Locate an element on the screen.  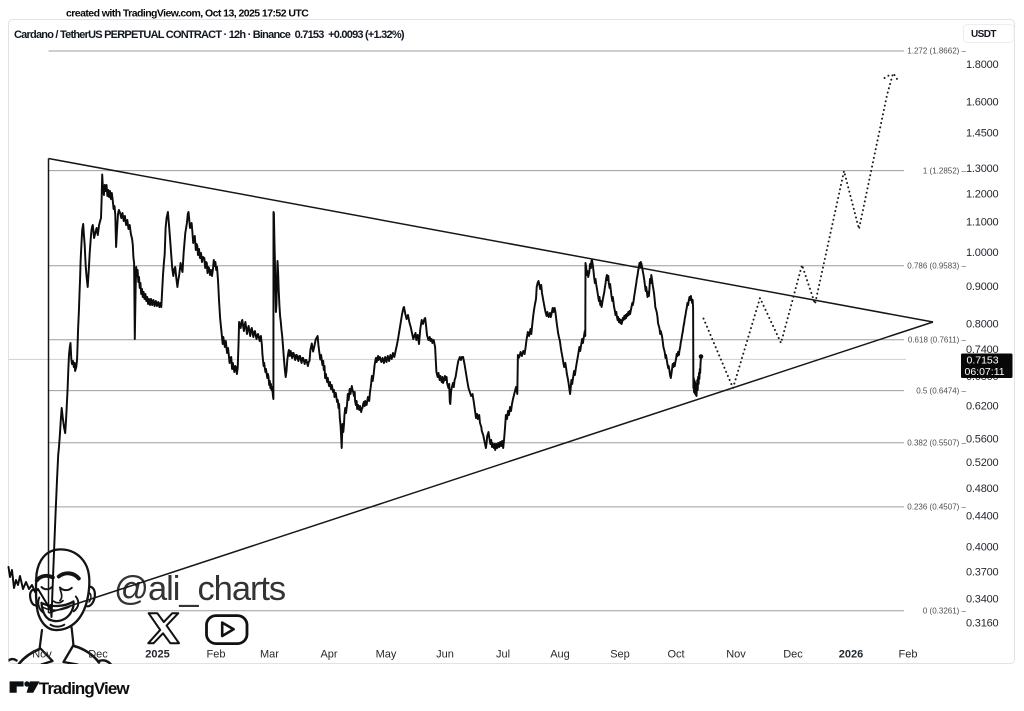
svg-text: 1.272 (1.8662) – is located at coordinates (936, 51).